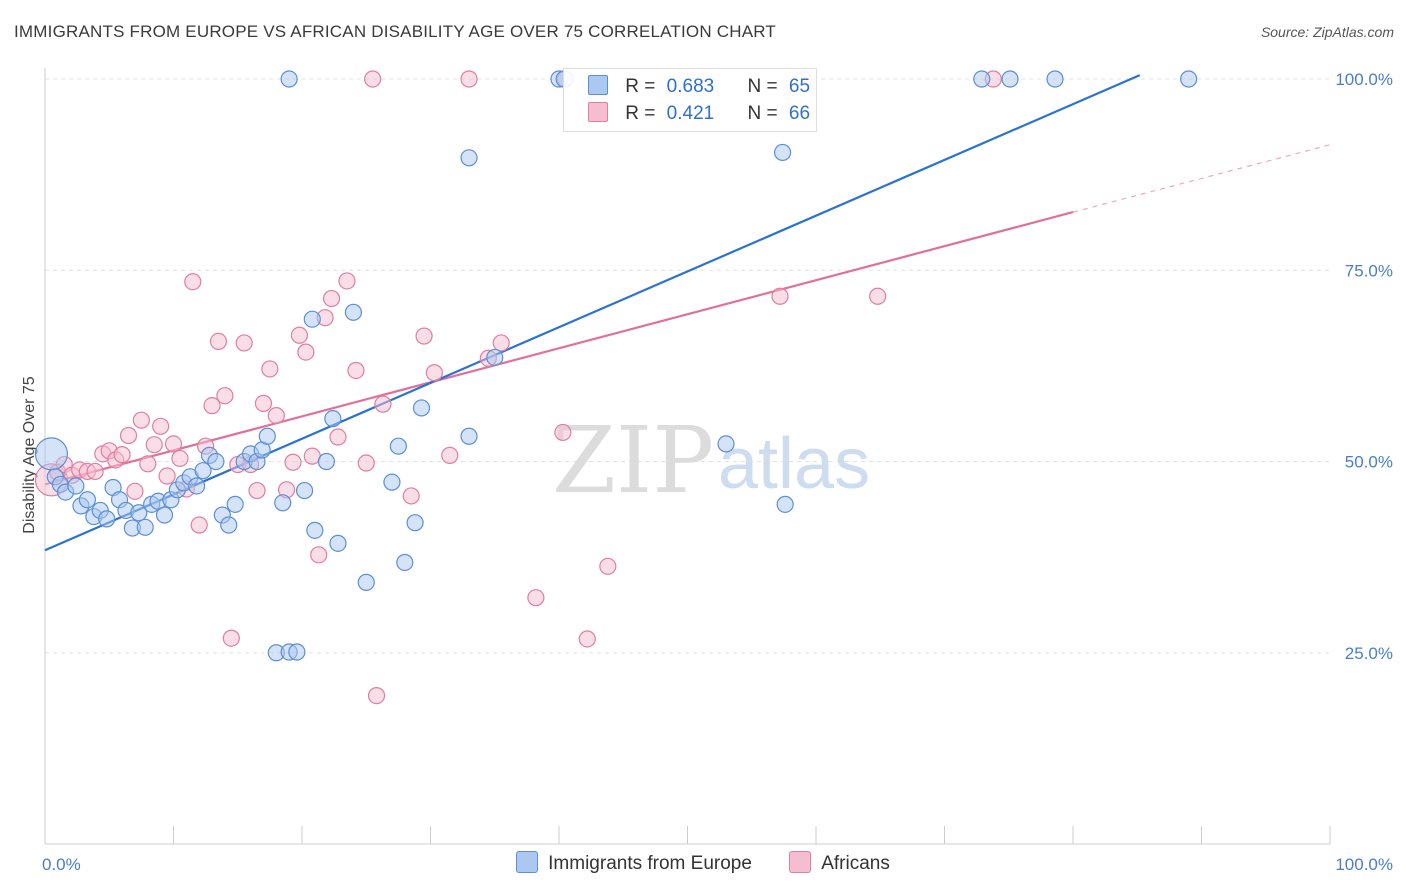 Image resolution: width=1406 pixels, height=892 pixels. What do you see at coordinates (527, 862) in the screenshot?
I see `legend-europe-swatch` at bounding box center [527, 862].